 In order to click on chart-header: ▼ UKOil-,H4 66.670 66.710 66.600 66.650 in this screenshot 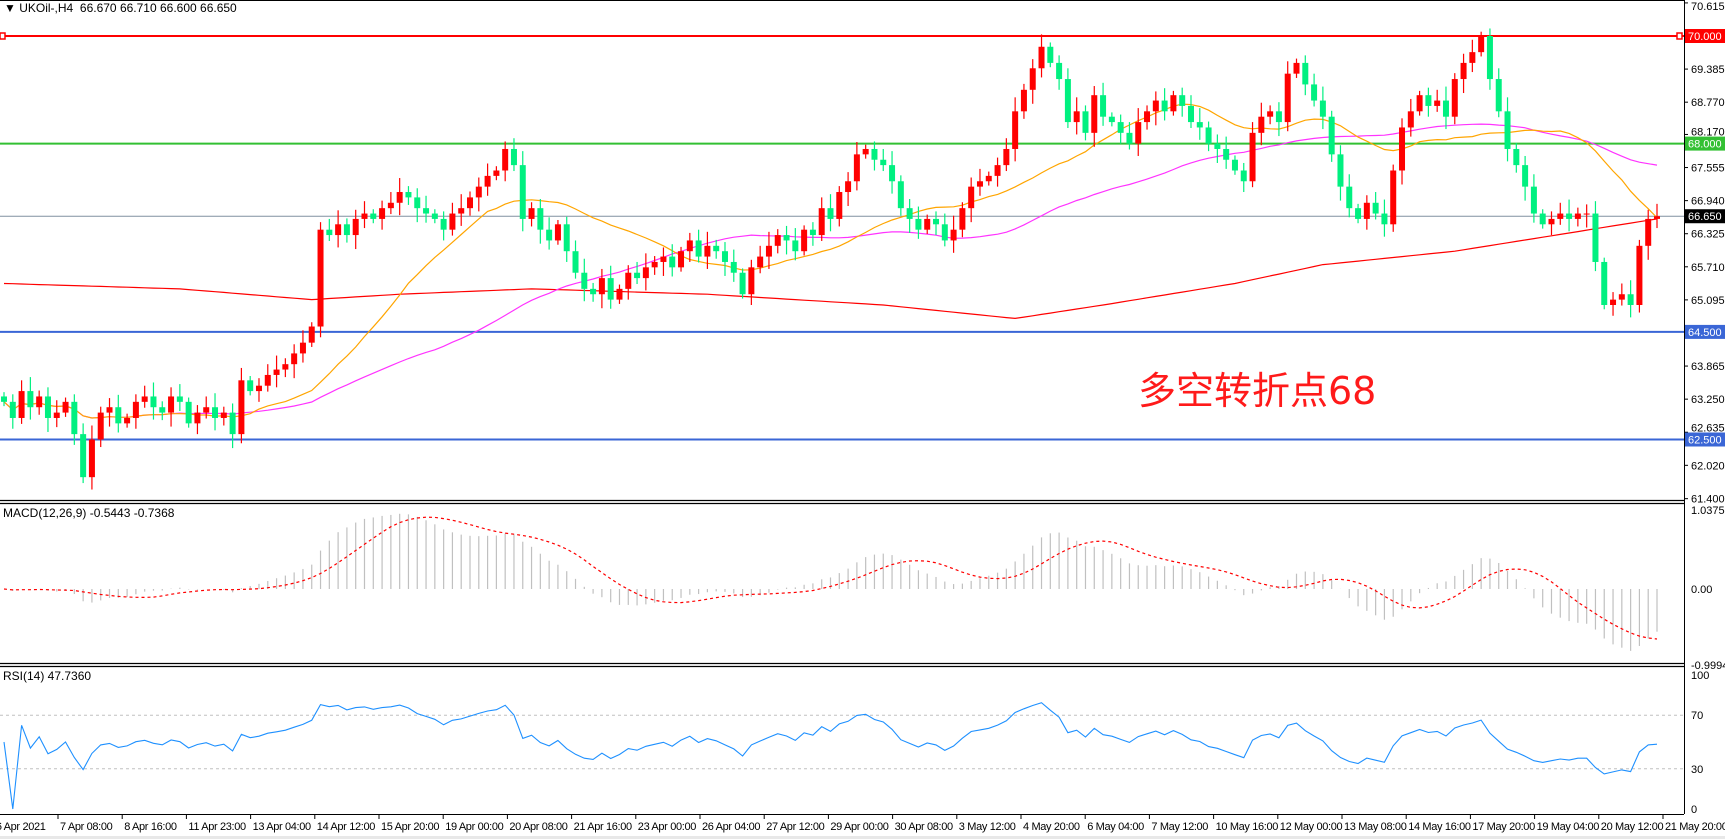, I will do `click(120, 8)`.